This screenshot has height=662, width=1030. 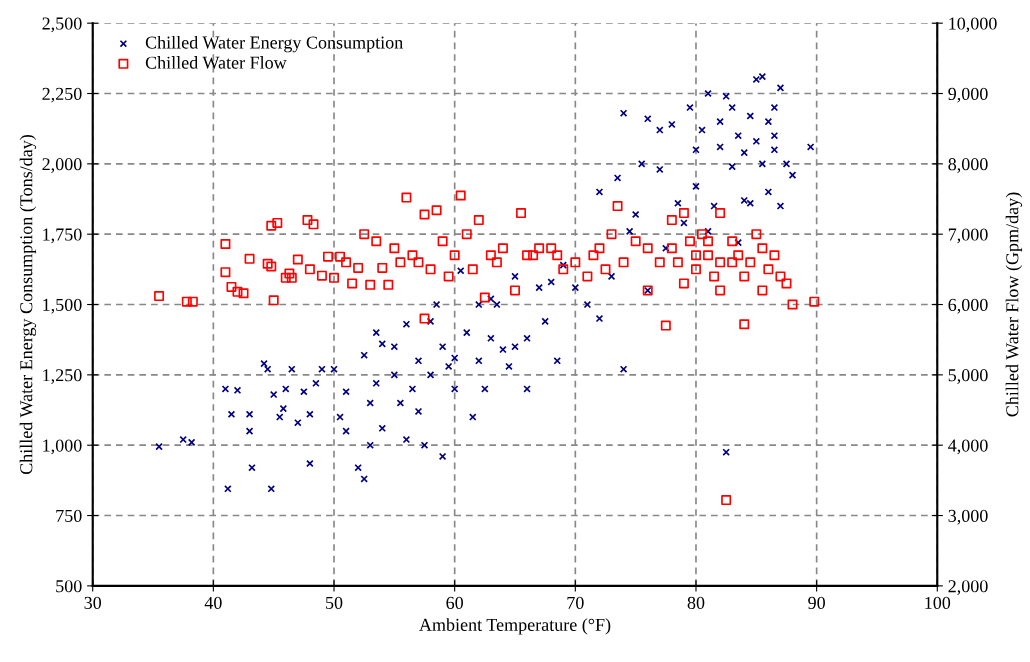 I want to click on x-tick-label: 70, so click(x=575, y=602).